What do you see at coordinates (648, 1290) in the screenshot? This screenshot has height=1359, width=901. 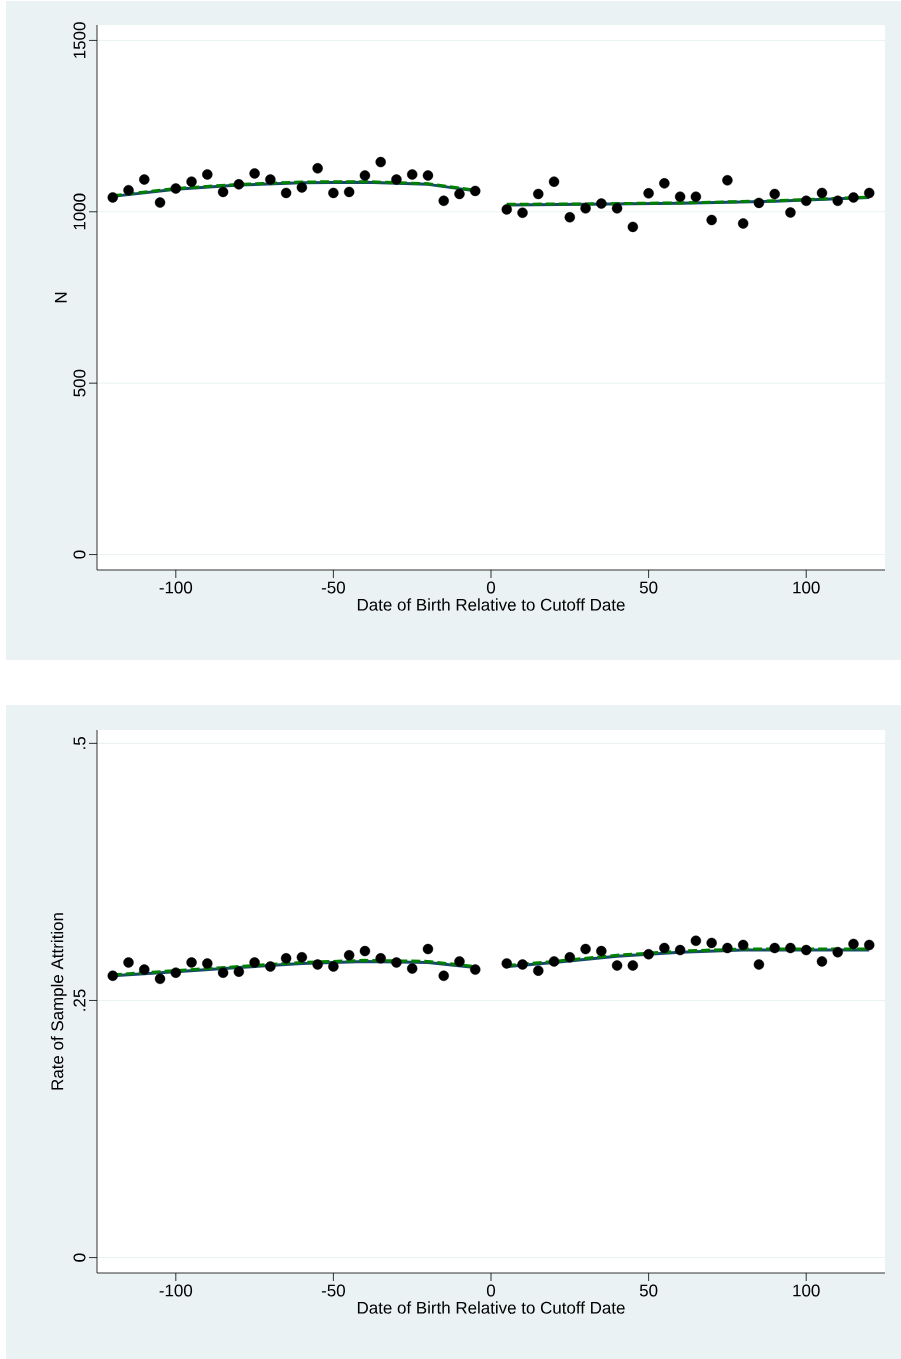 I see `x-tick-label: 50` at bounding box center [648, 1290].